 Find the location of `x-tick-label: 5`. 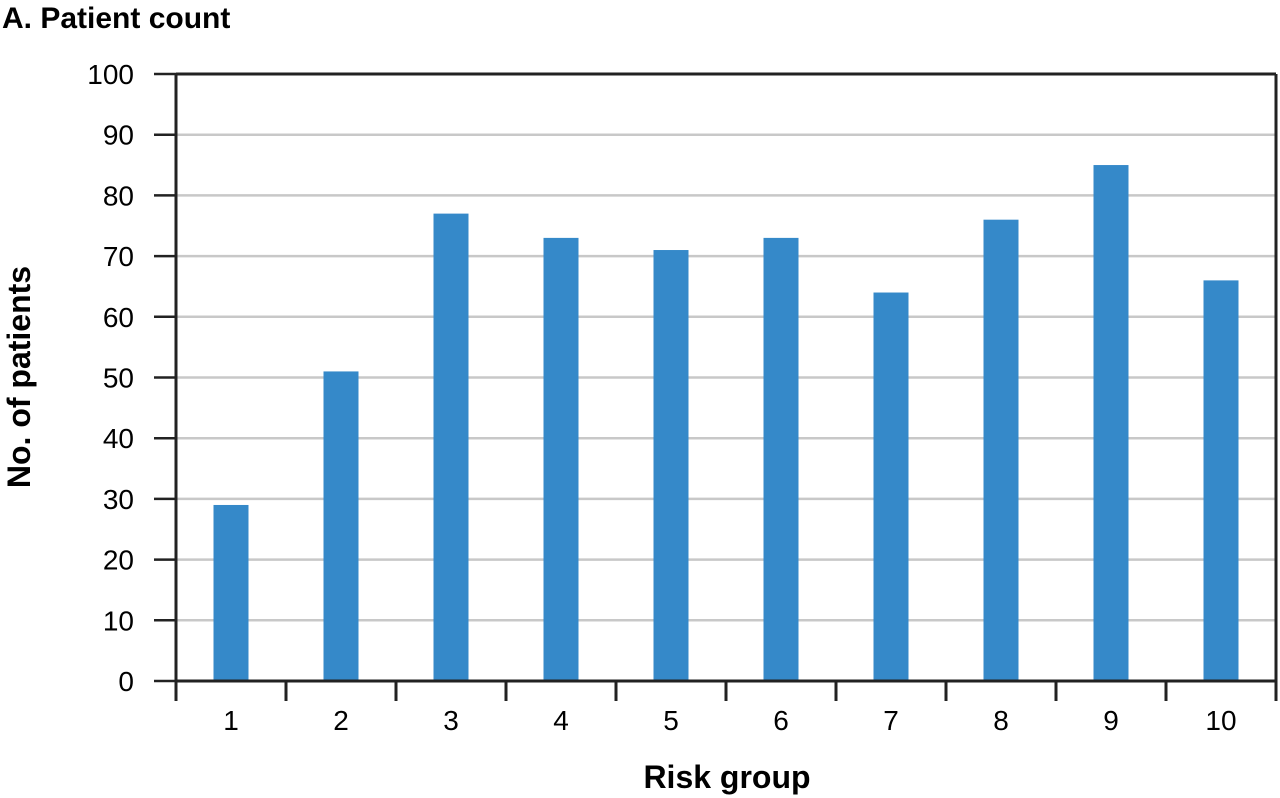

x-tick-label: 5 is located at coordinates (671, 720).